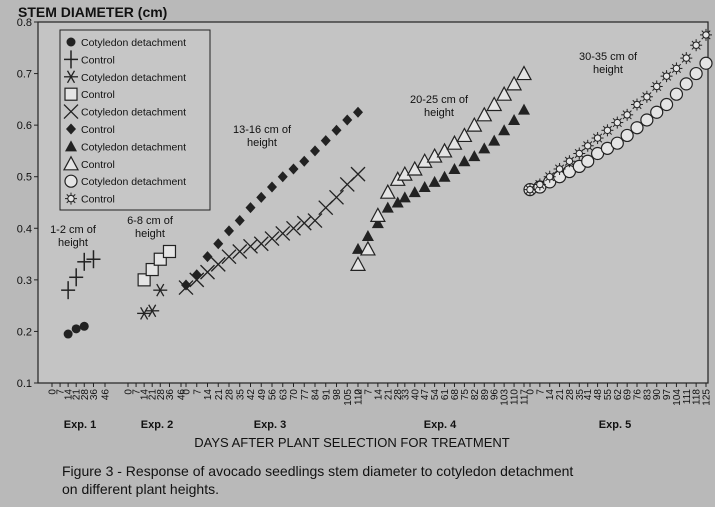 The width and height of the screenshot is (715, 507). Describe the element at coordinates (618, 395) in the screenshot. I see `x-tick-label: 62` at that location.